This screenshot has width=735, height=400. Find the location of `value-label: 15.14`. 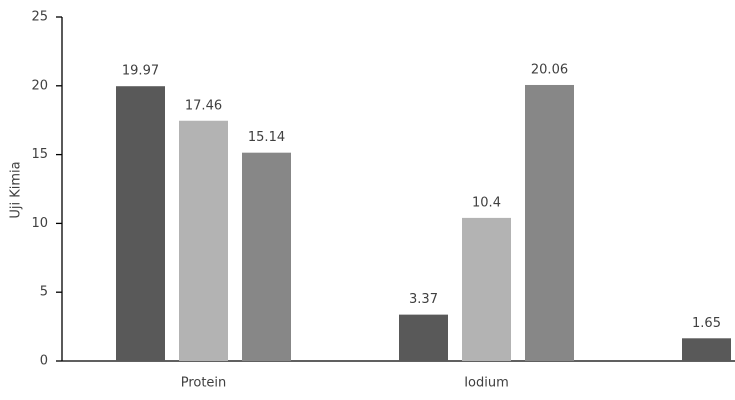

value-label: 15.14 is located at coordinates (266, 137).